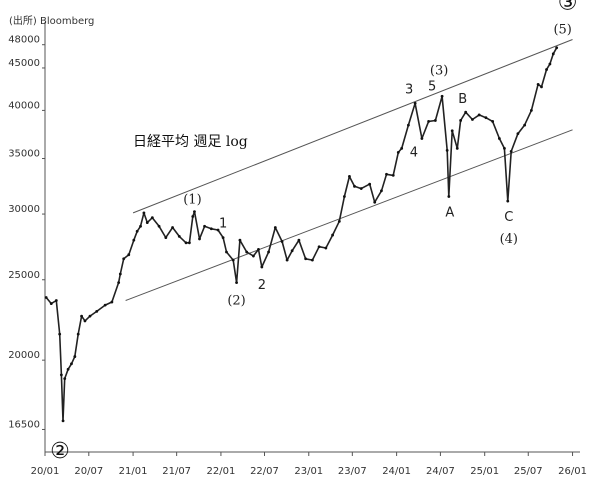 This screenshot has width=604, height=483. What do you see at coordinates (352, 471) in the screenshot?
I see `x-tick-label: 23/07` at bounding box center [352, 471].